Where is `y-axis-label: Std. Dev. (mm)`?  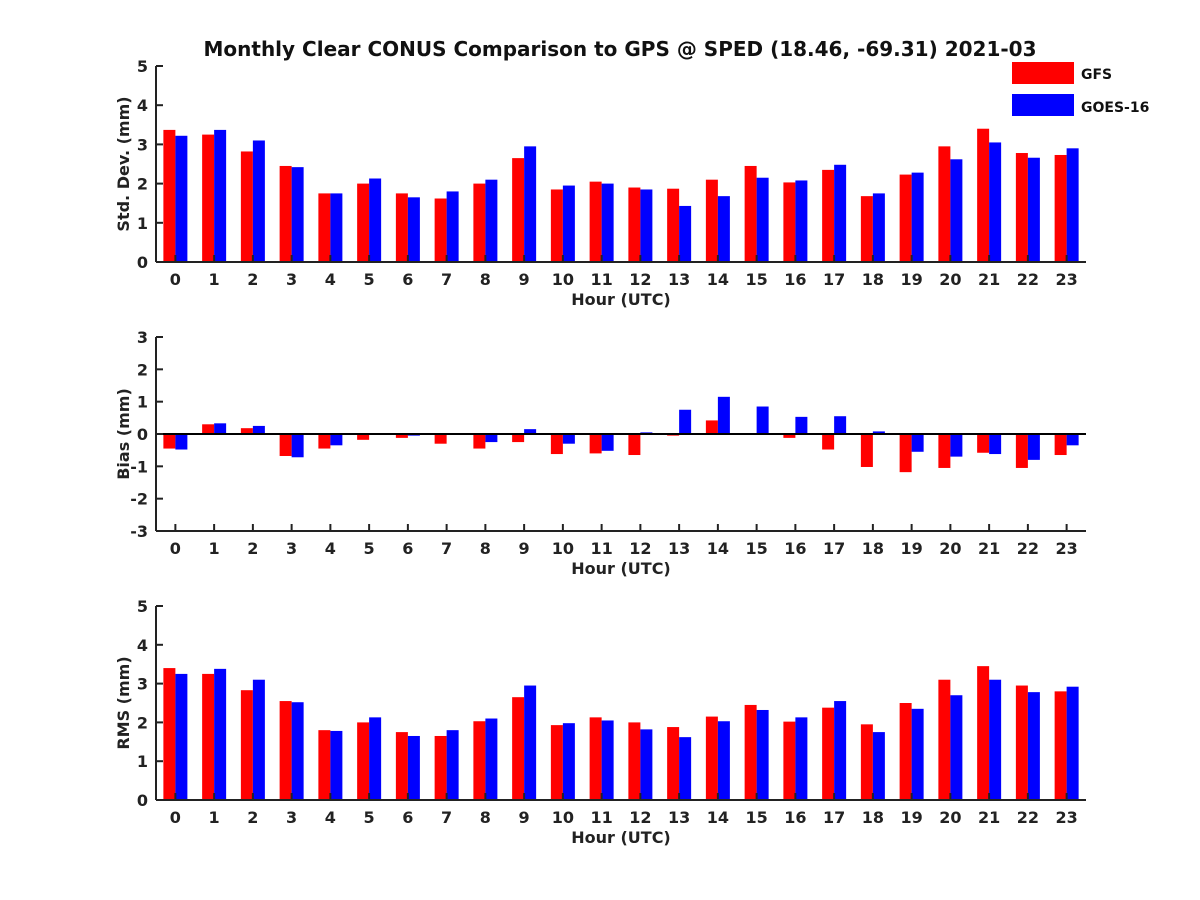
y-axis-label: Std. Dev. (mm) is located at coordinates (123, 163).